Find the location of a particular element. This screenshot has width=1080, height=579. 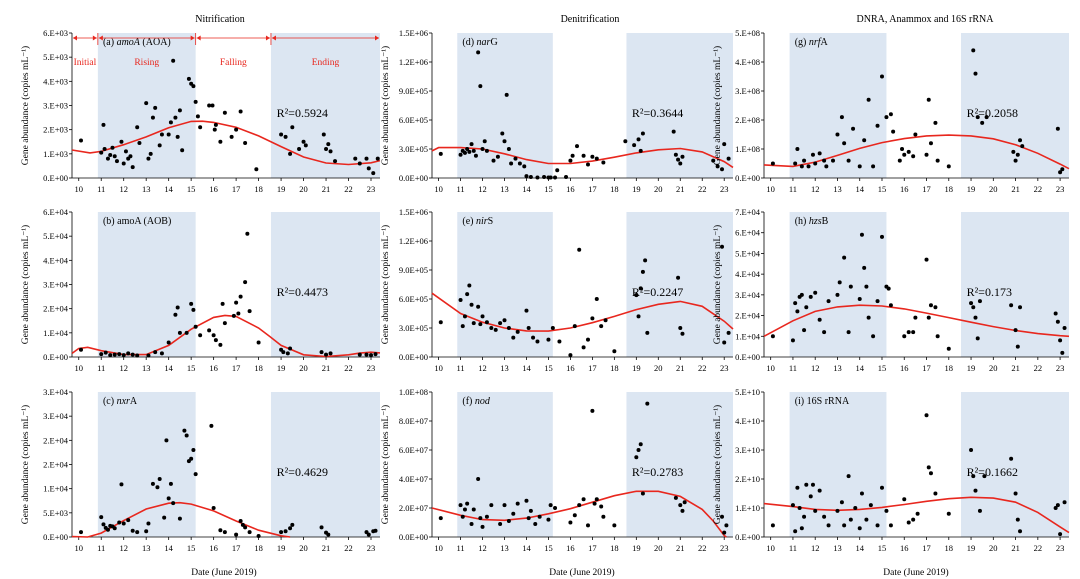

x-tick-label: 22 is located at coordinates (1038, 368).